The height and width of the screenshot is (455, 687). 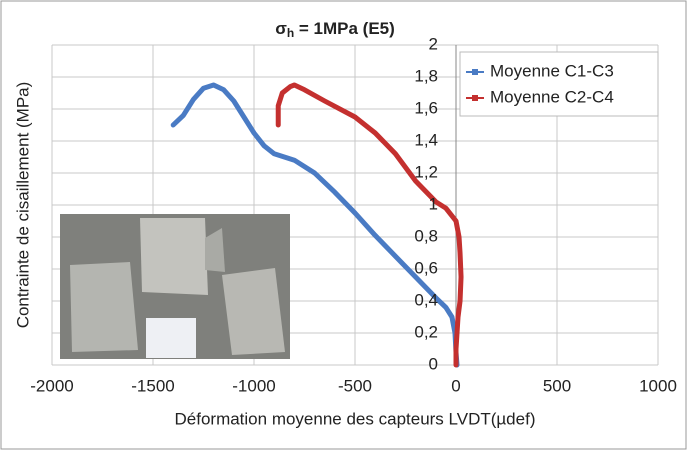 What do you see at coordinates (344, 28) in the screenshot?
I see `title-rest: = 1MPa (E5)` at bounding box center [344, 28].